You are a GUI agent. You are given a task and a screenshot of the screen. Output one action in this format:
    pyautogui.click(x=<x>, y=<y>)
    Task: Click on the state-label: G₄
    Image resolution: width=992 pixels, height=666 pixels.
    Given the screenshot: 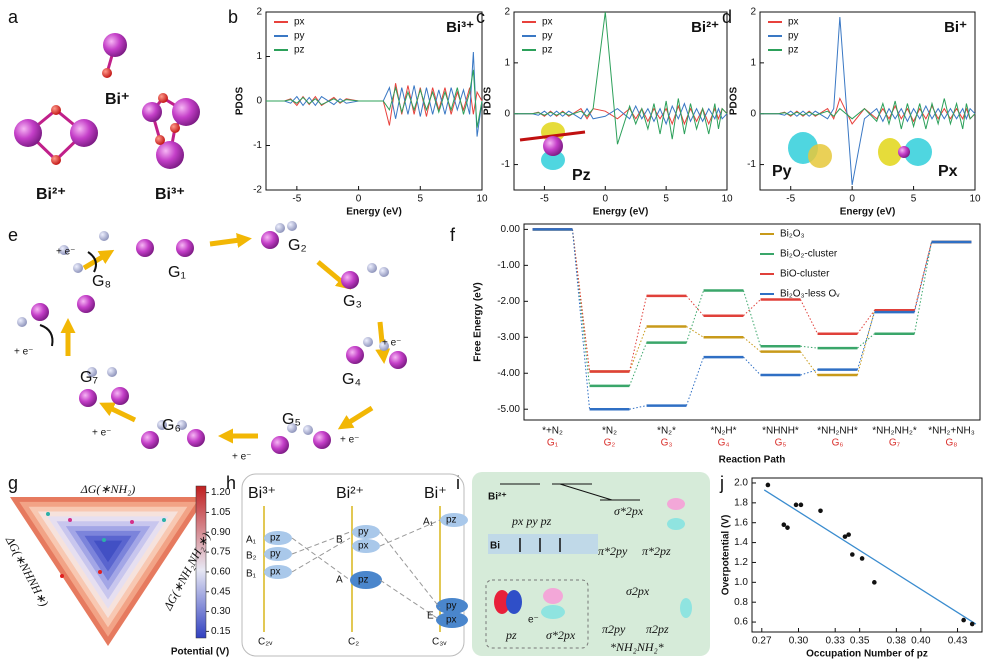 What is the action you would take?
    pyautogui.click(x=351, y=379)
    